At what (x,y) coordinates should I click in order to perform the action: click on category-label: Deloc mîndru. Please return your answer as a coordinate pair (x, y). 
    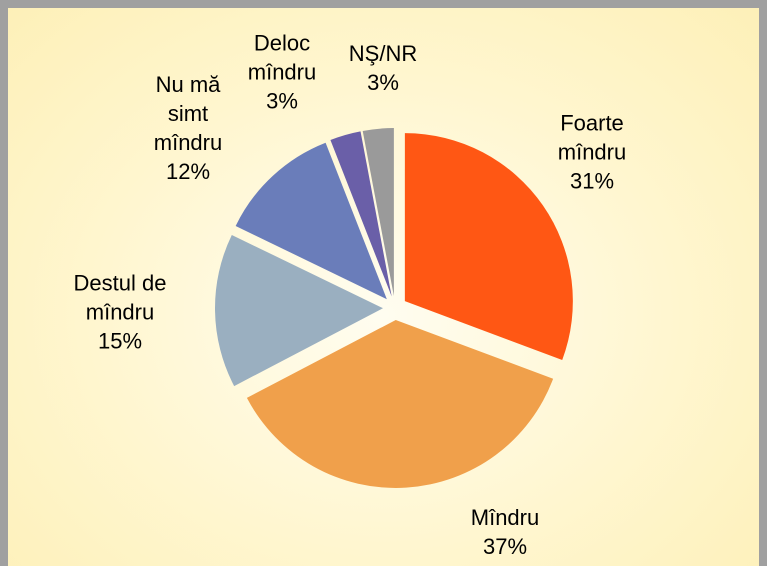
    Looking at the image, I should click on (282, 57).